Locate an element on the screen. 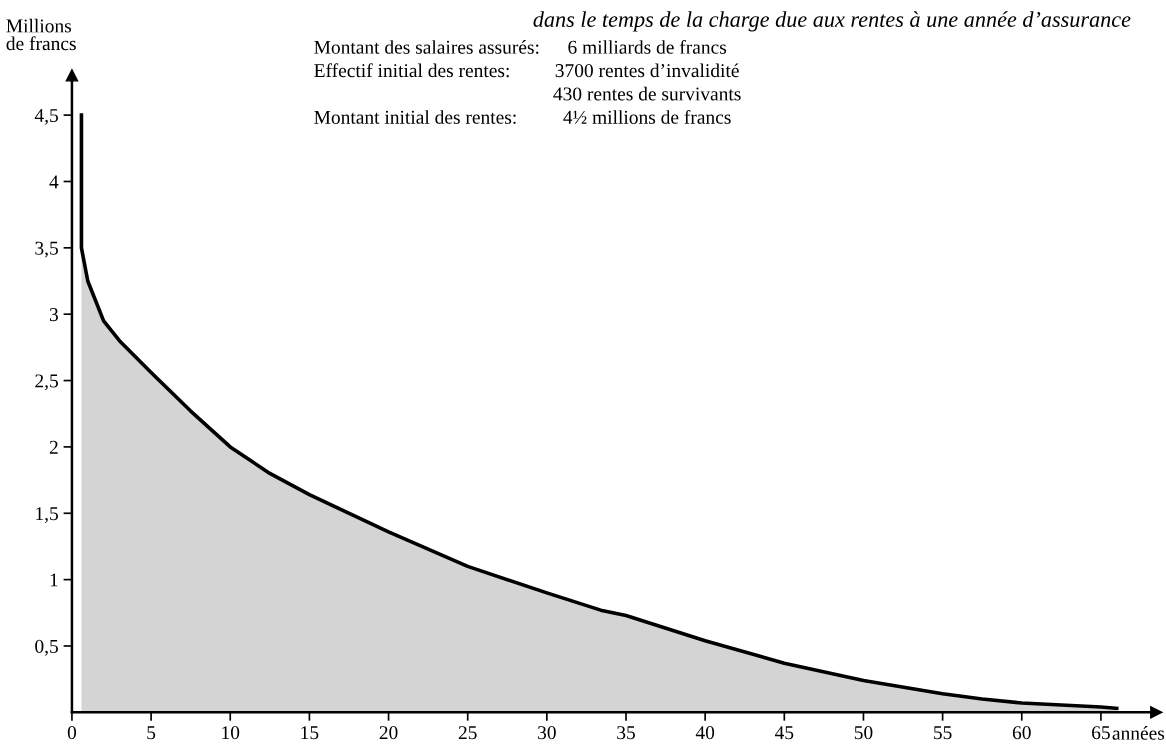 The height and width of the screenshot is (753, 1166). x-tick-label: 65 is located at coordinates (1101, 733).